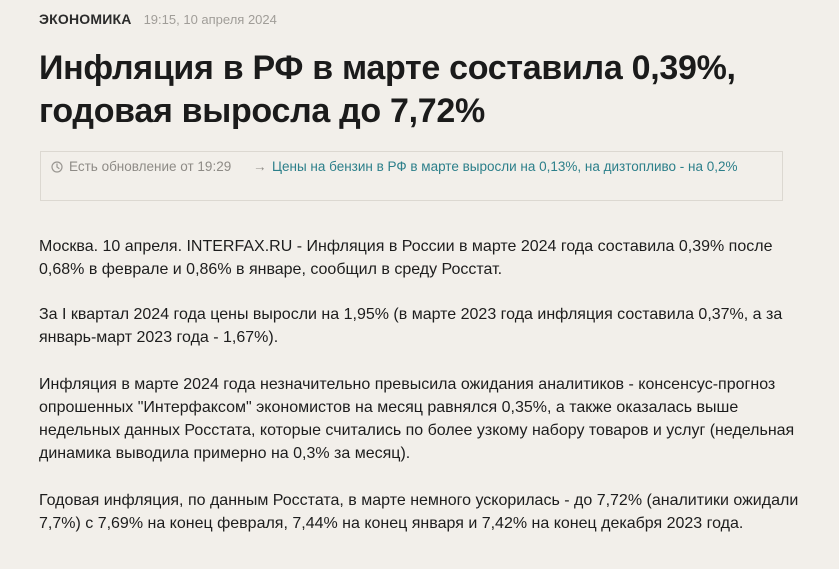 Image resolution: width=839 pixels, height=569 pixels. I want to click on clock-icon, so click(57, 167).